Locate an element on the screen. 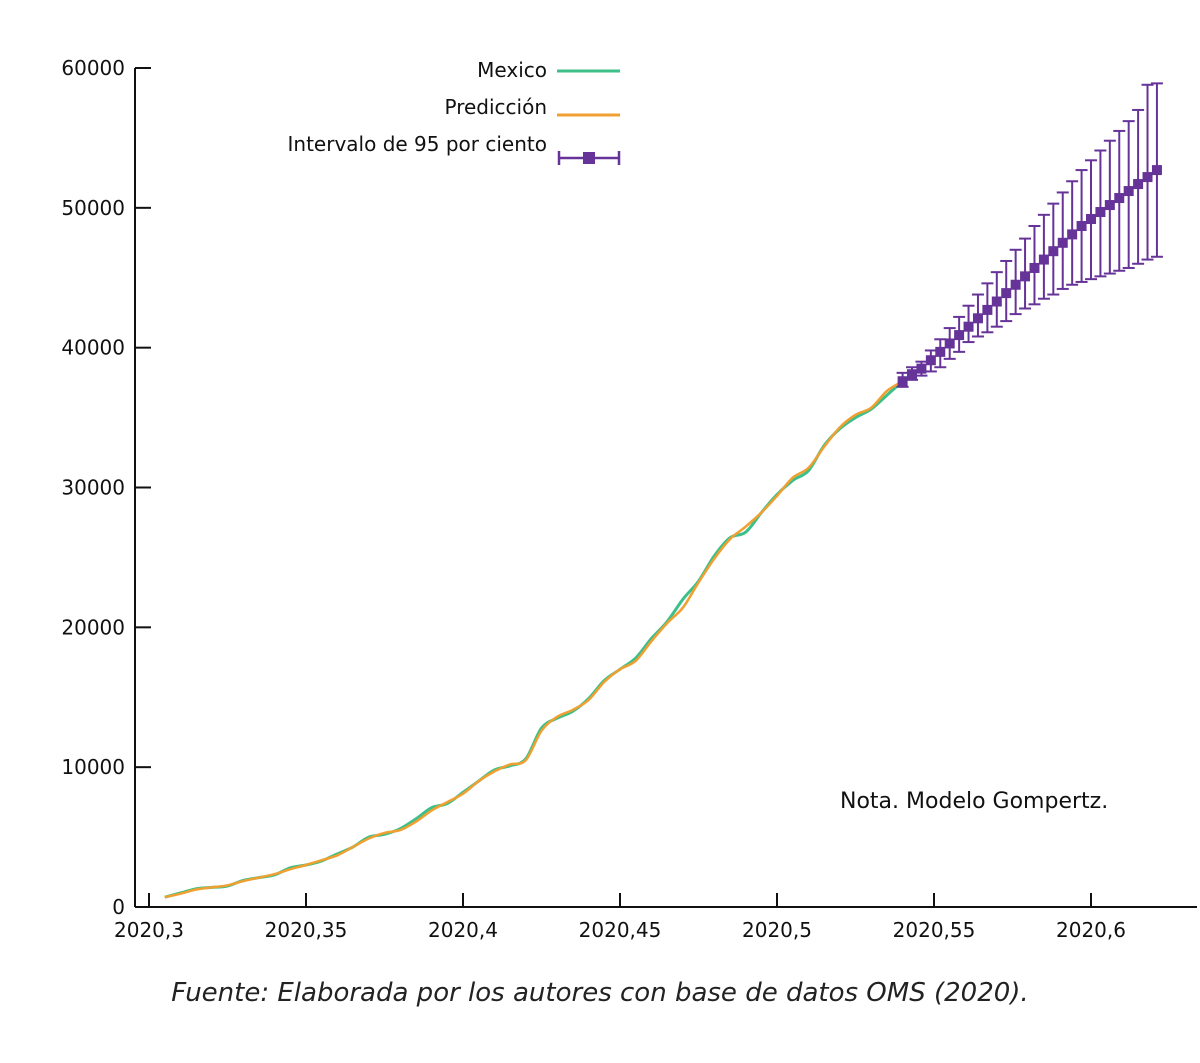 Image resolution: width=1200 pixels, height=1063 pixels. y-tick-label: 40000 is located at coordinates (93, 348).